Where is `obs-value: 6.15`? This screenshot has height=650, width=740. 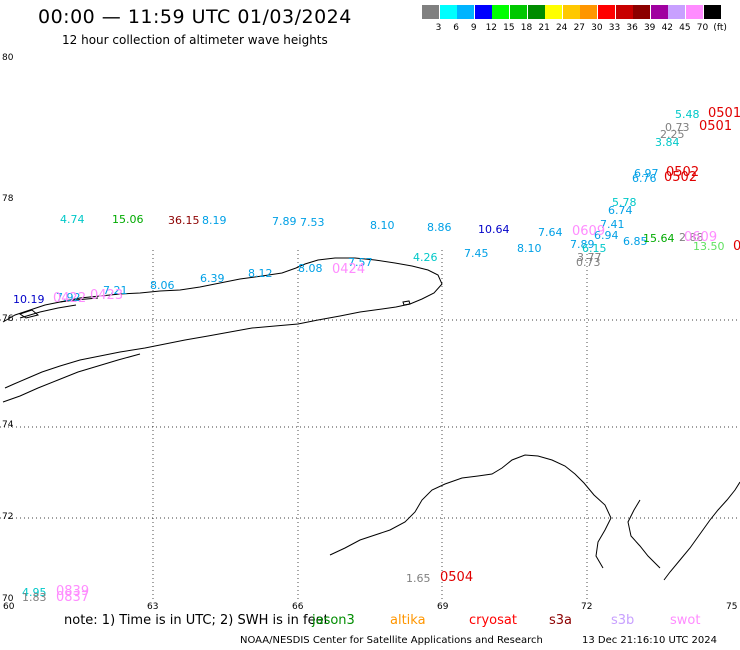 obs-value: 6.15 is located at coordinates (594, 248).